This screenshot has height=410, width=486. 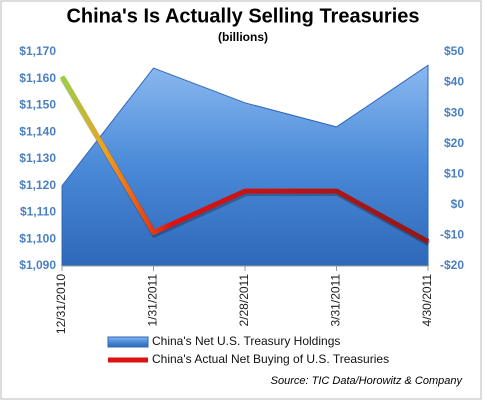 What do you see at coordinates (452, 235) in the screenshot?
I see `y2-tick-label: -$10` at bounding box center [452, 235].